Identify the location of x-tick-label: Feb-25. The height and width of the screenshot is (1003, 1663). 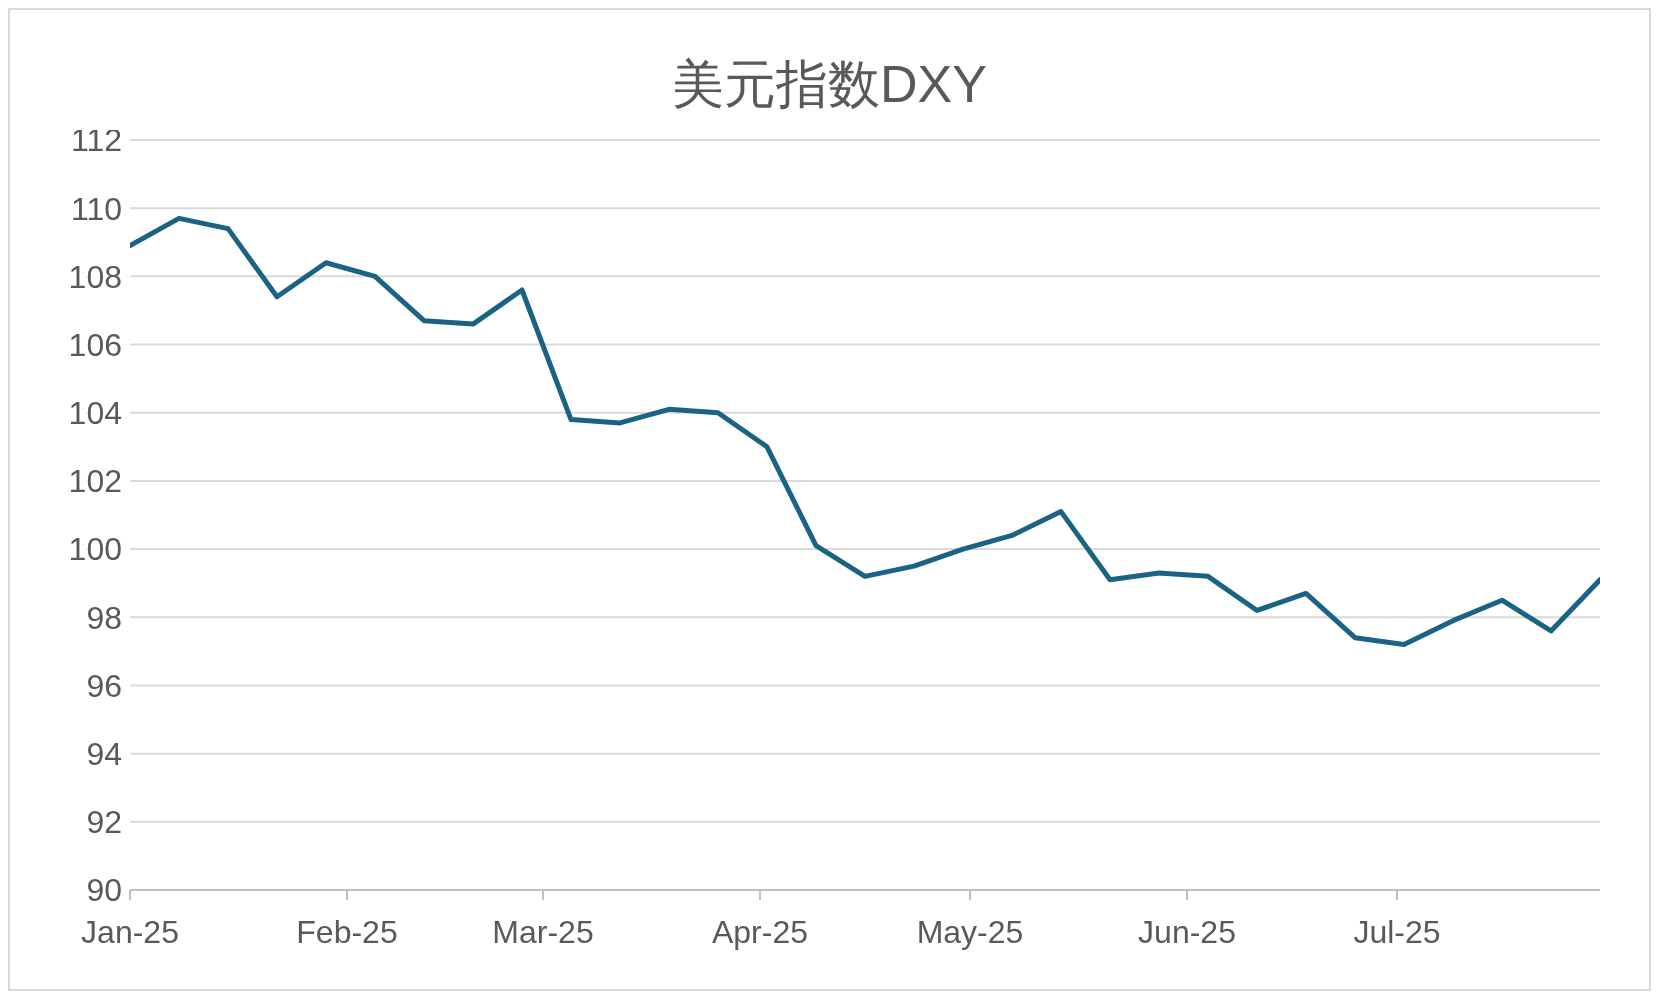
(347, 931).